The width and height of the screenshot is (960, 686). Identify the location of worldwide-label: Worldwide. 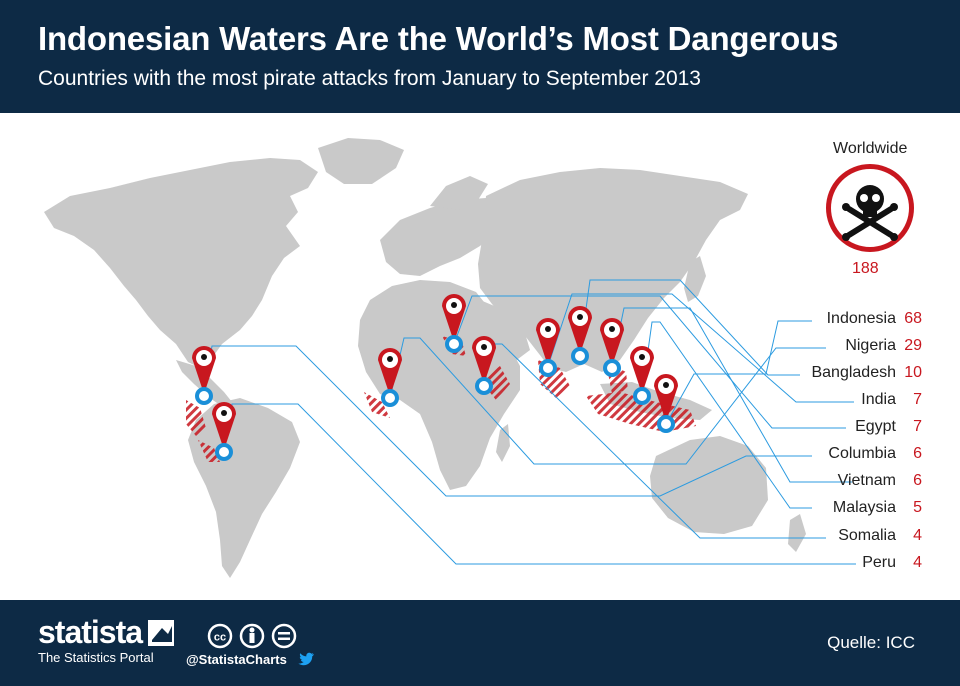
(870, 148).